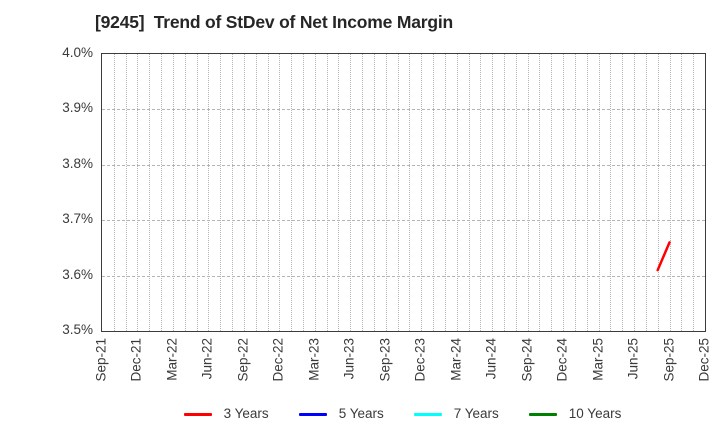  What do you see at coordinates (491, 359) in the screenshot?
I see `x-tick-label: Jun-24` at bounding box center [491, 359].